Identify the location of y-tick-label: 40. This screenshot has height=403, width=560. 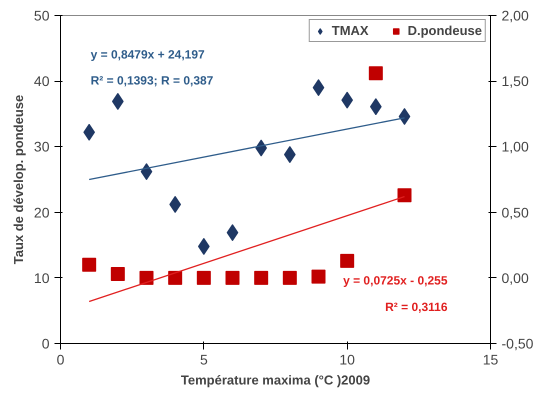
(42, 81).